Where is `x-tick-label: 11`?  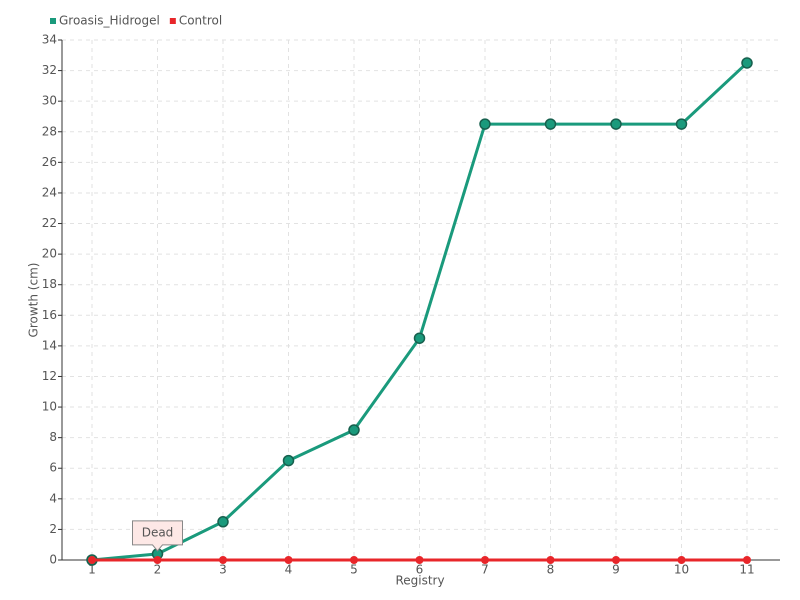 x-tick-label: 11 is located at coordinates (746, 570).